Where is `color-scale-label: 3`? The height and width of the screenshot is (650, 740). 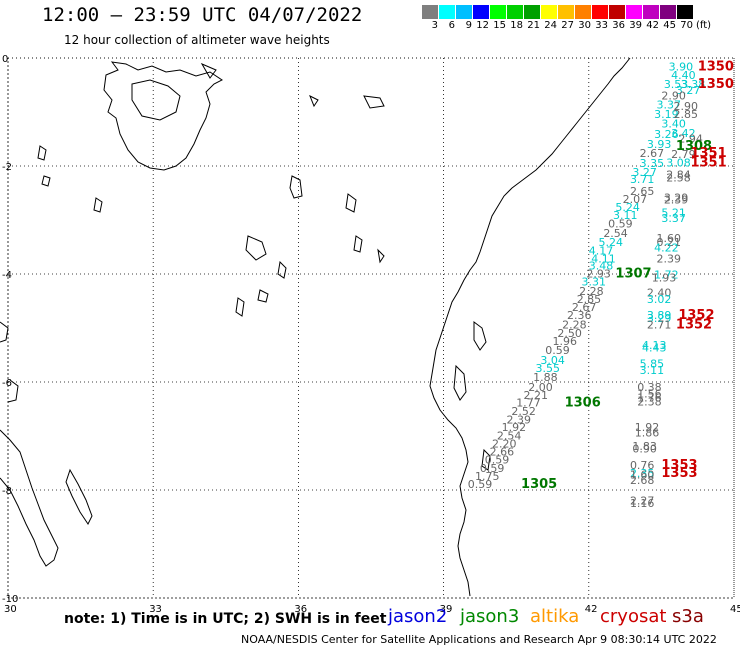
color-scale-label: 3 is located at coordinates (434, 25).